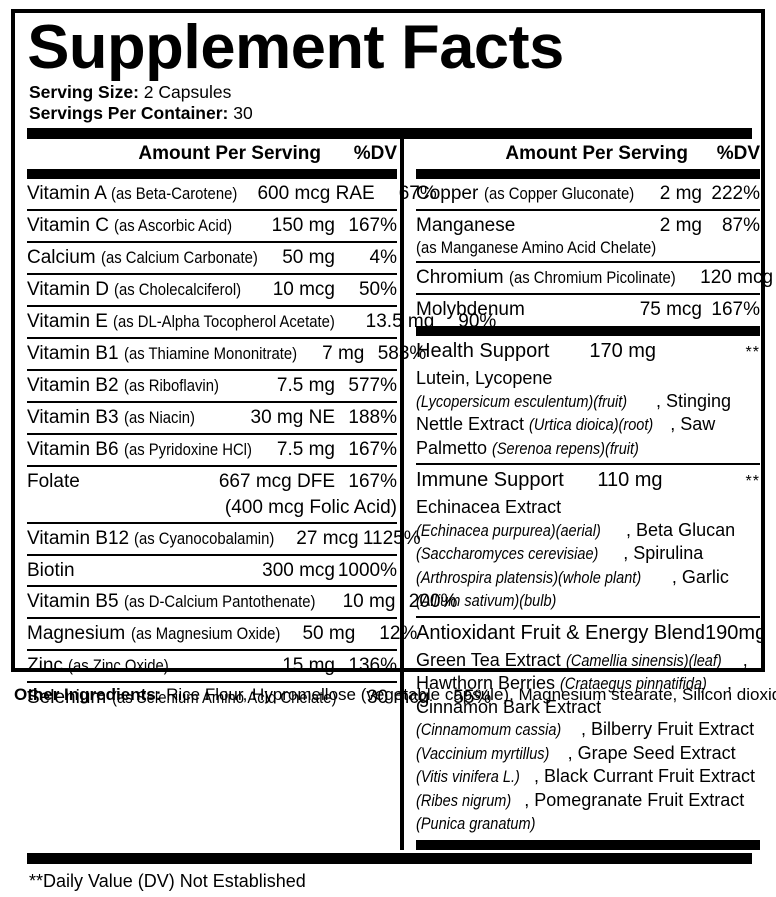  I want to click on nutrient-dv: 200%, so click(433, 601).